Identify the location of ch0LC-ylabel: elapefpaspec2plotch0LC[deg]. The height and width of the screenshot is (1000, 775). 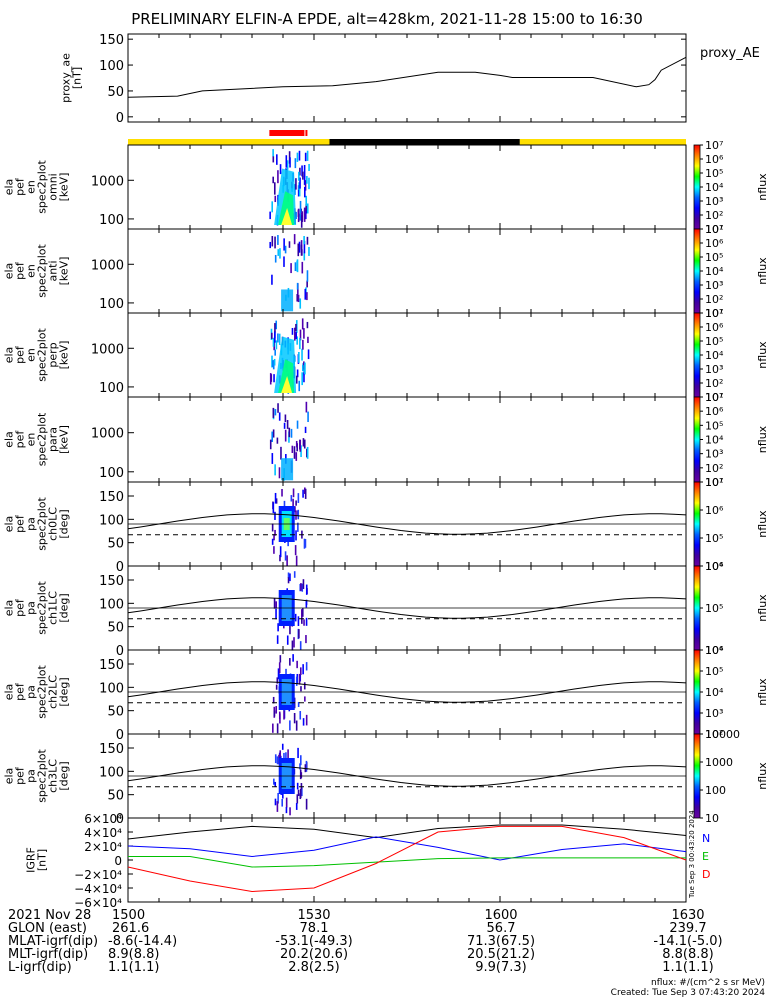
(37, 524).